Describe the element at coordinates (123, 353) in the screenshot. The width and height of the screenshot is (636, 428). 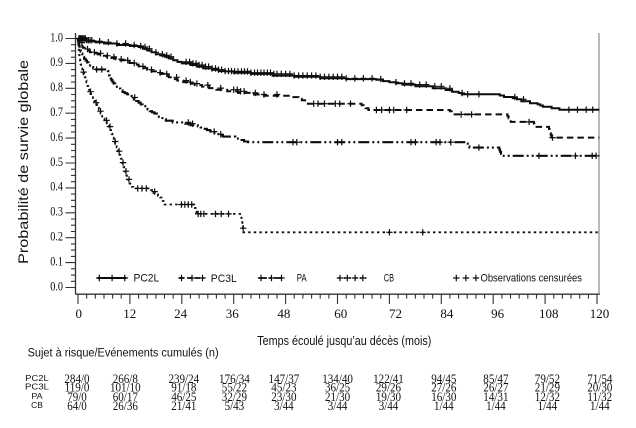
I see `svg-text:Sujet à risque/Evénements cumu: Sujet à risque/Evénements cumulés (n)` at that location.